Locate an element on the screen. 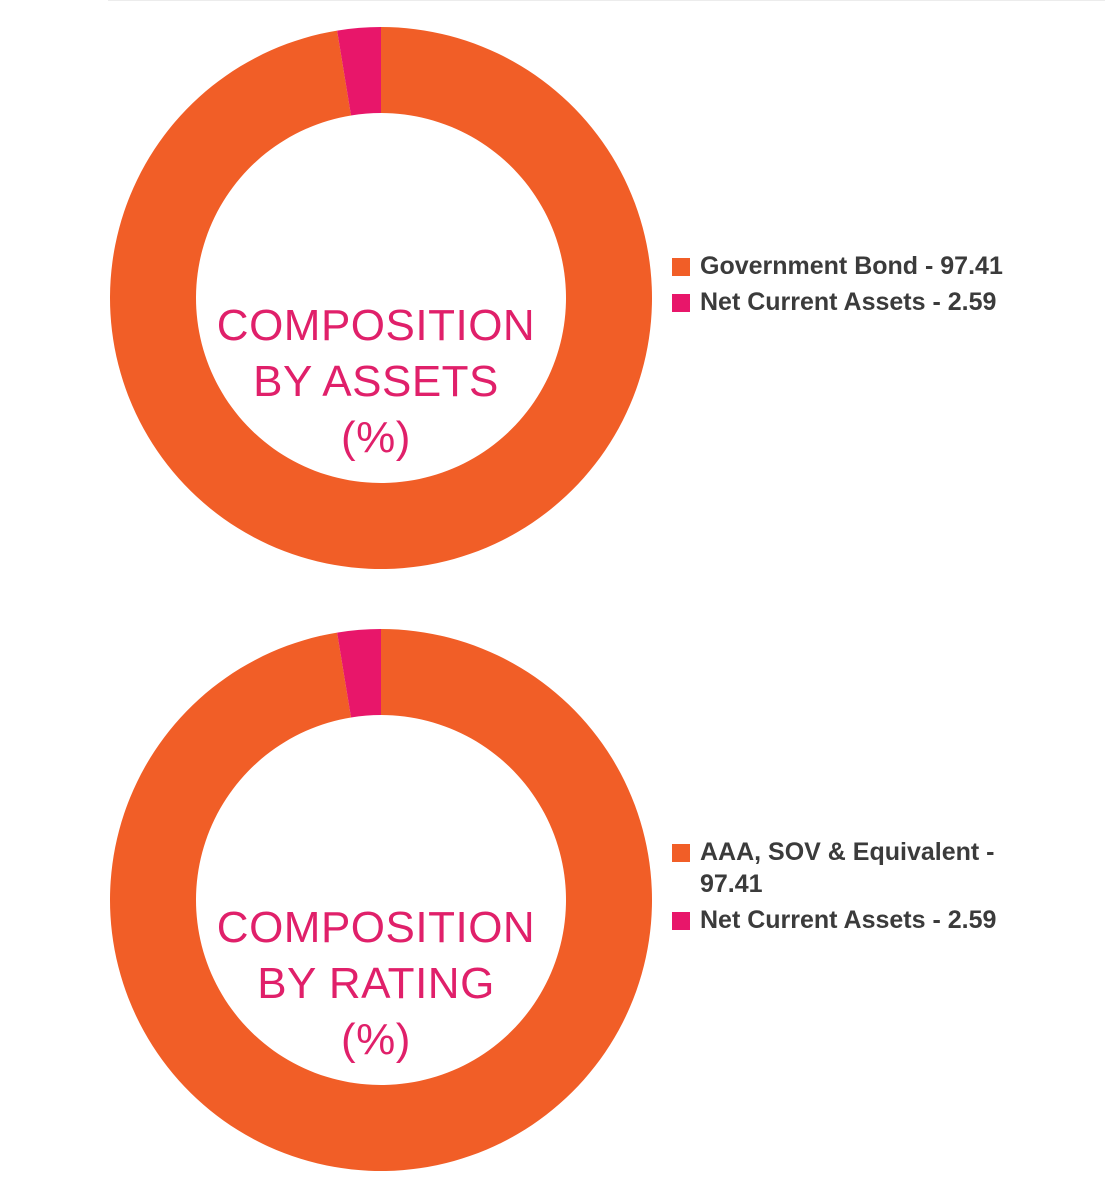  legend-label: Government Bond - 97.41 is located at coordinates (851, 266).